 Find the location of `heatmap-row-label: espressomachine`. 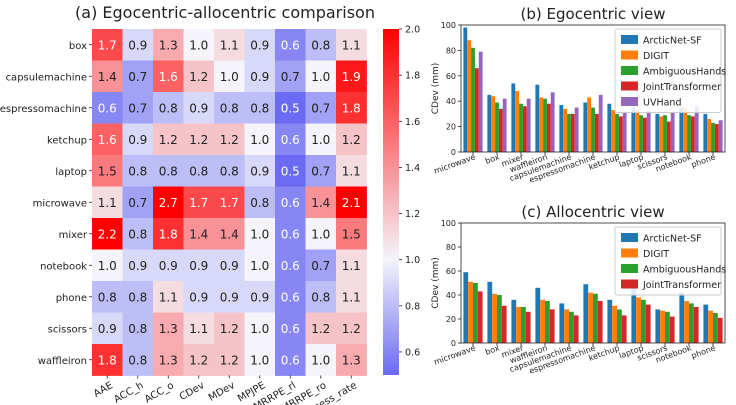

heatmap-row-label: espressomachine is located at coordinates (43, 109).